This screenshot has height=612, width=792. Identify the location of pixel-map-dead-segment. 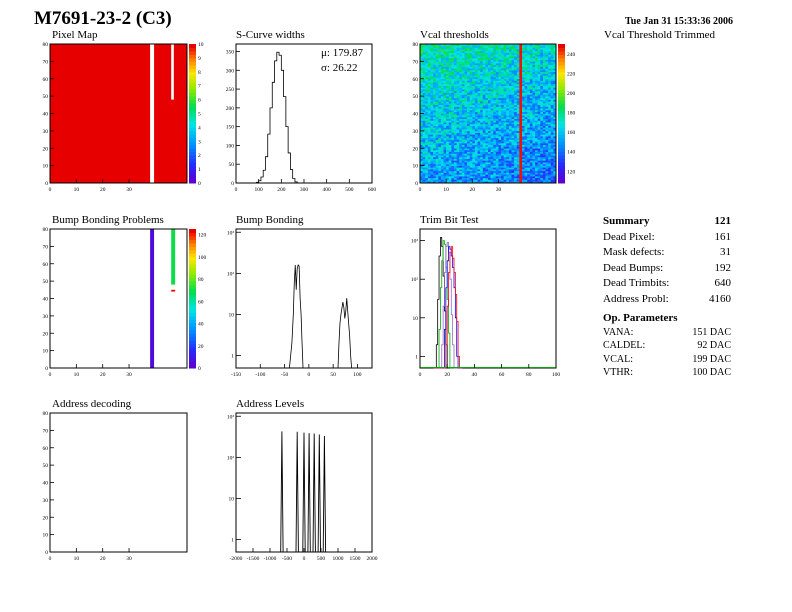
(172, 72).